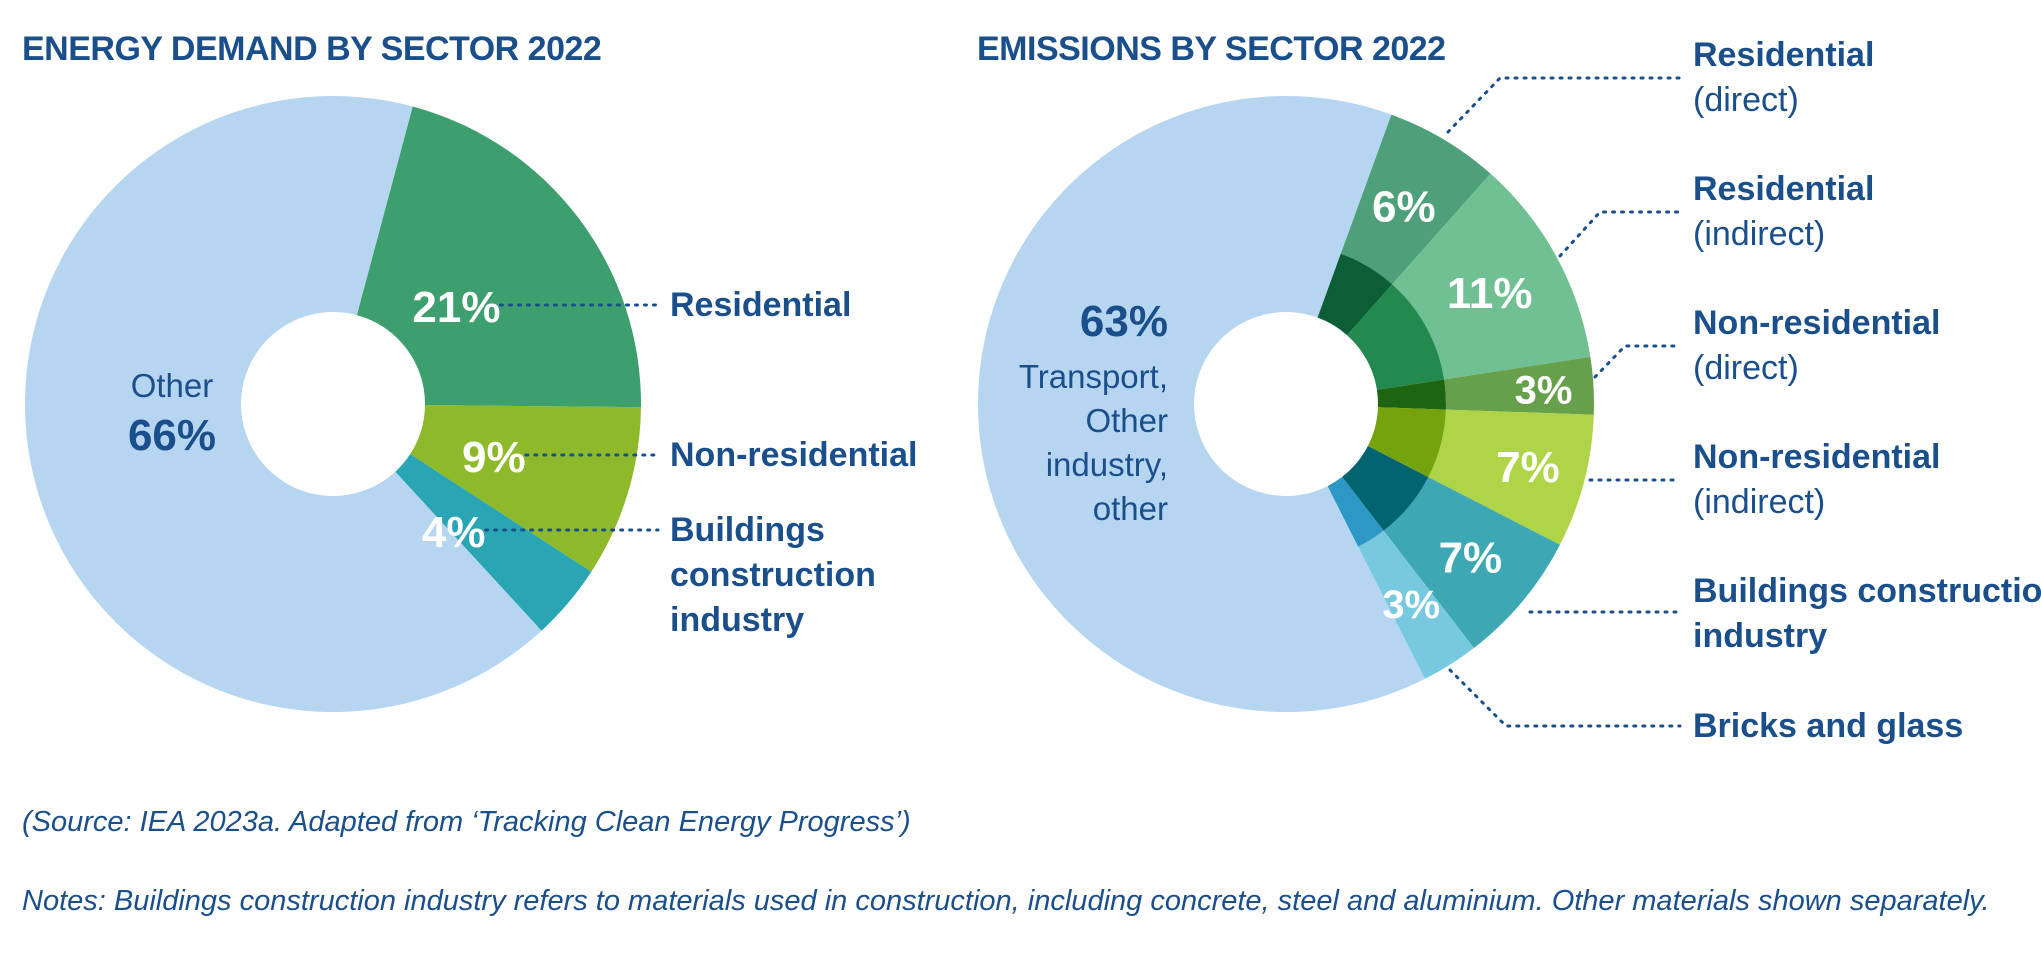 This screenshot has height=972, width=2041. I want to click on value-label-residential-direct: 6%, so click(1404, 206).